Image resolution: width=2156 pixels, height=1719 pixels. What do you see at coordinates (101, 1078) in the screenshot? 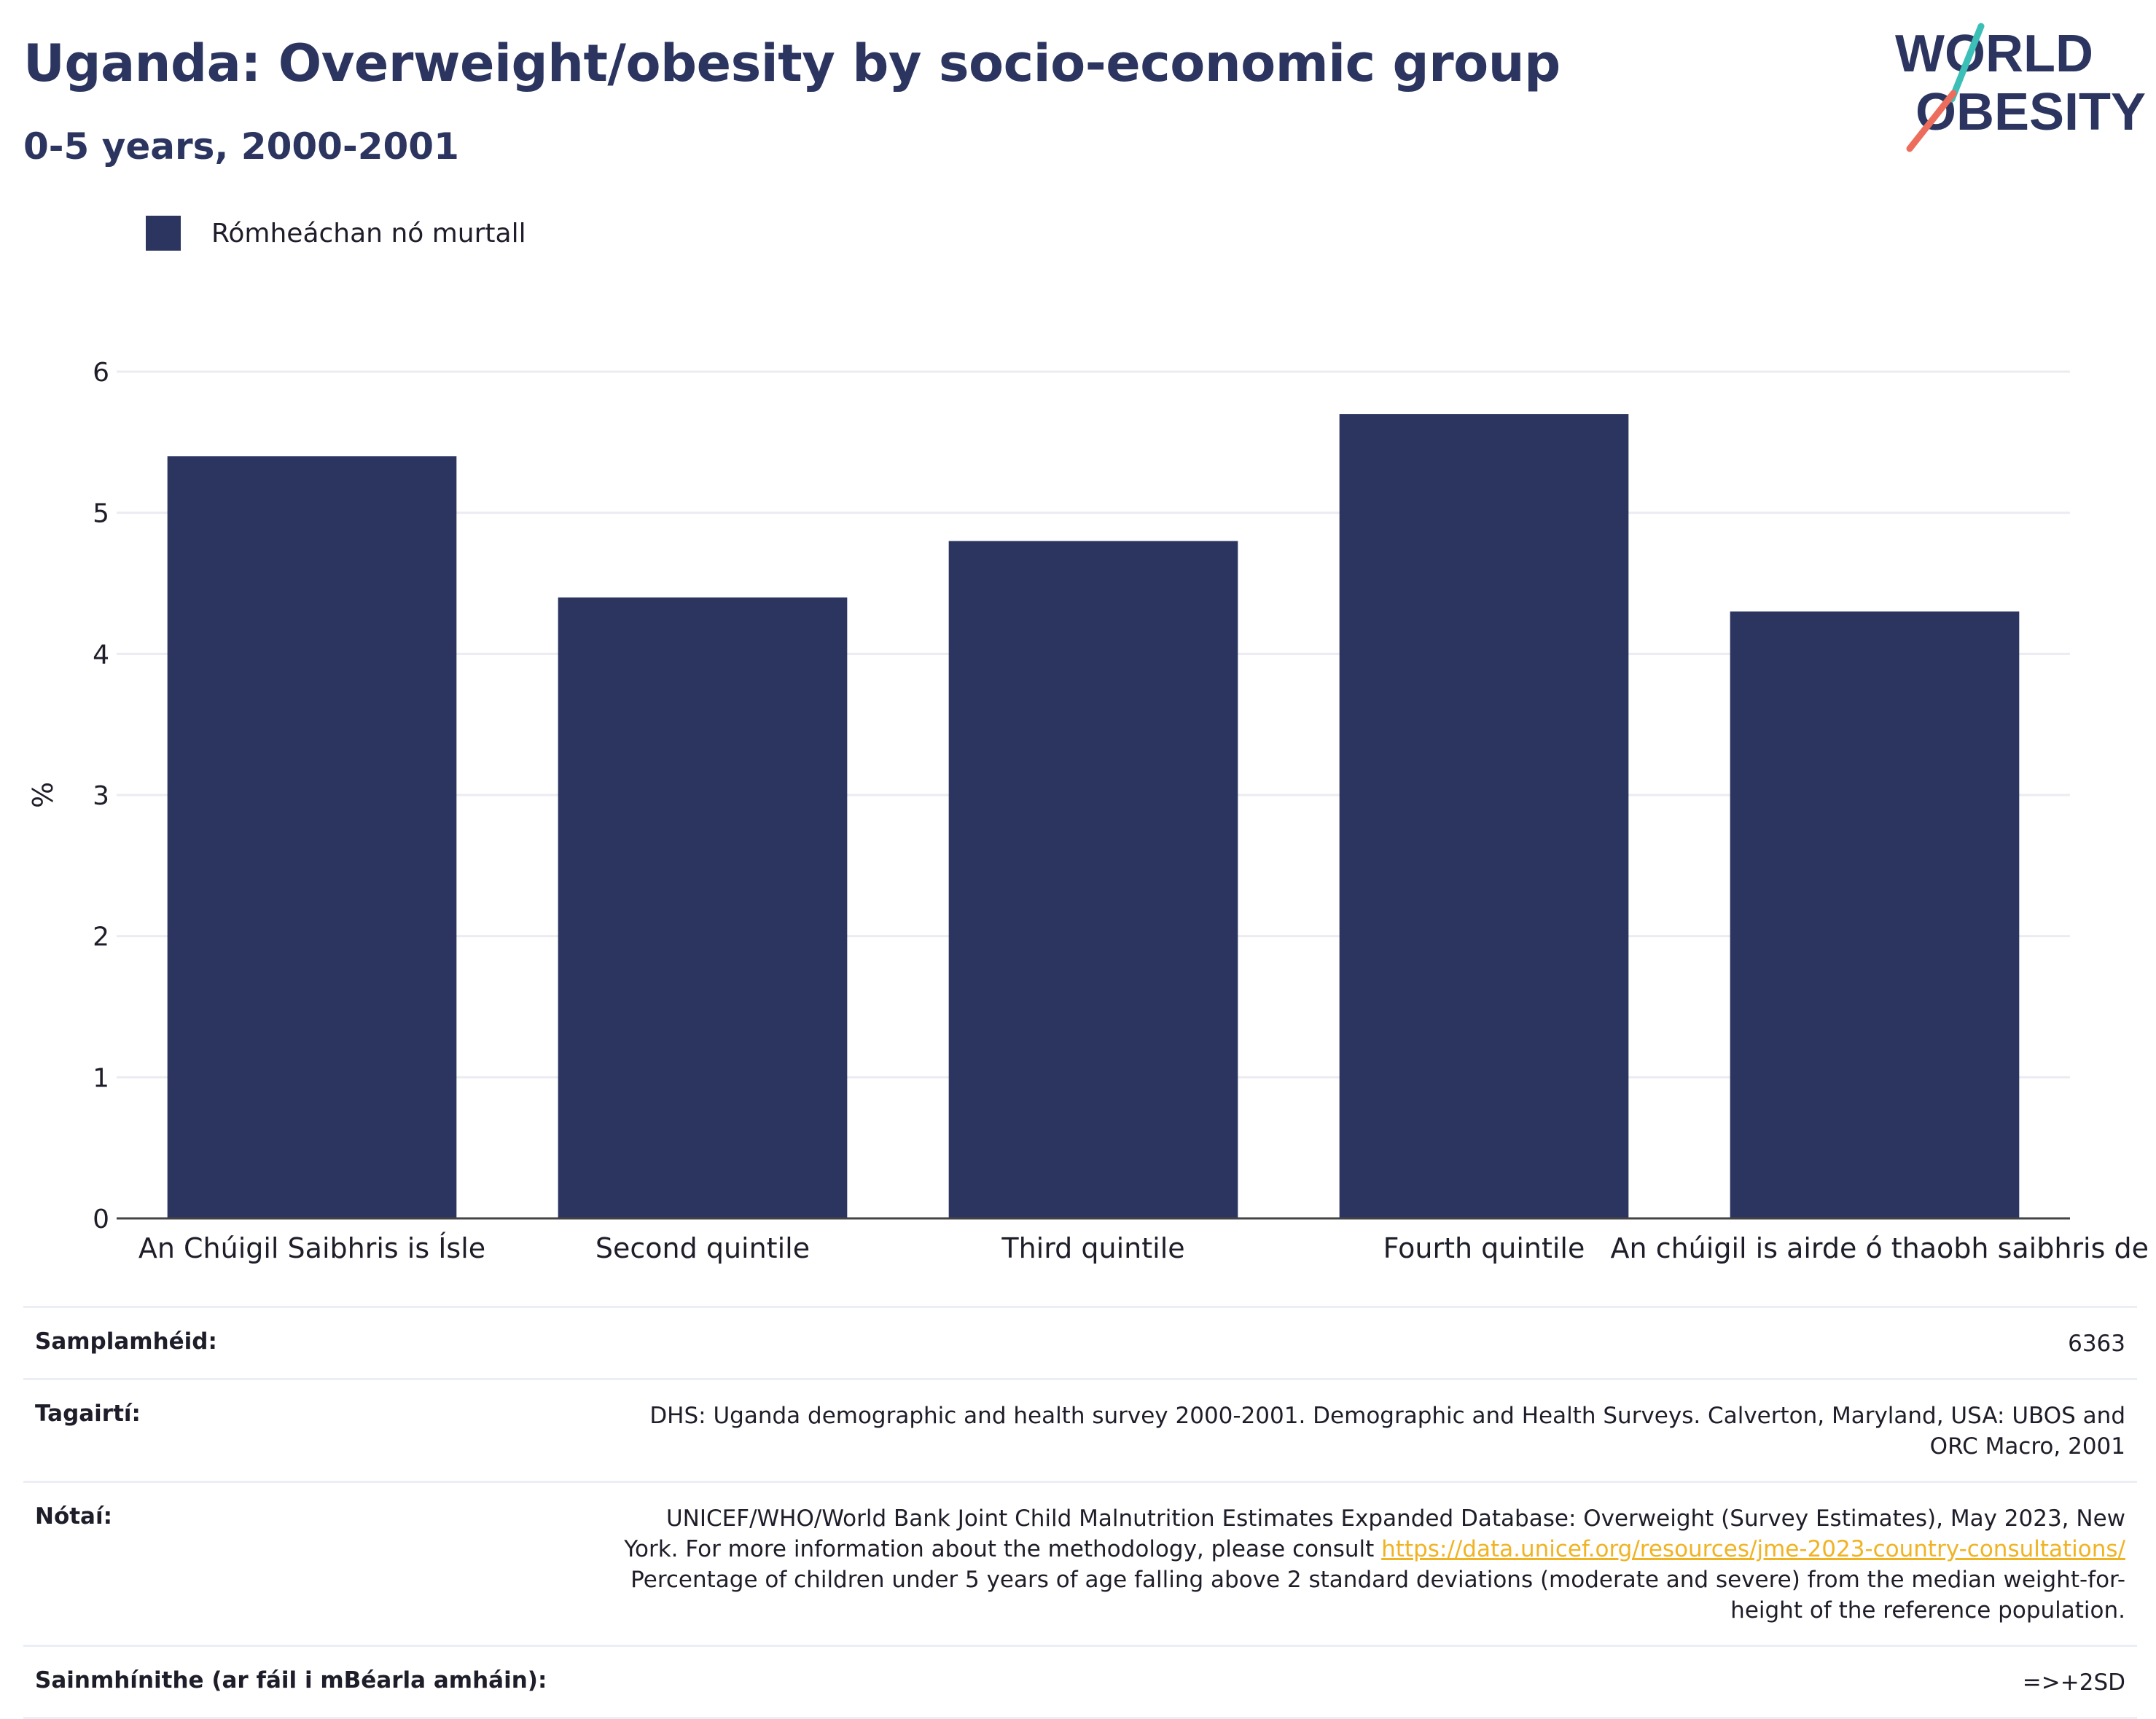
I see `y-tick-label: 1` at bounding box center [101, 1078].